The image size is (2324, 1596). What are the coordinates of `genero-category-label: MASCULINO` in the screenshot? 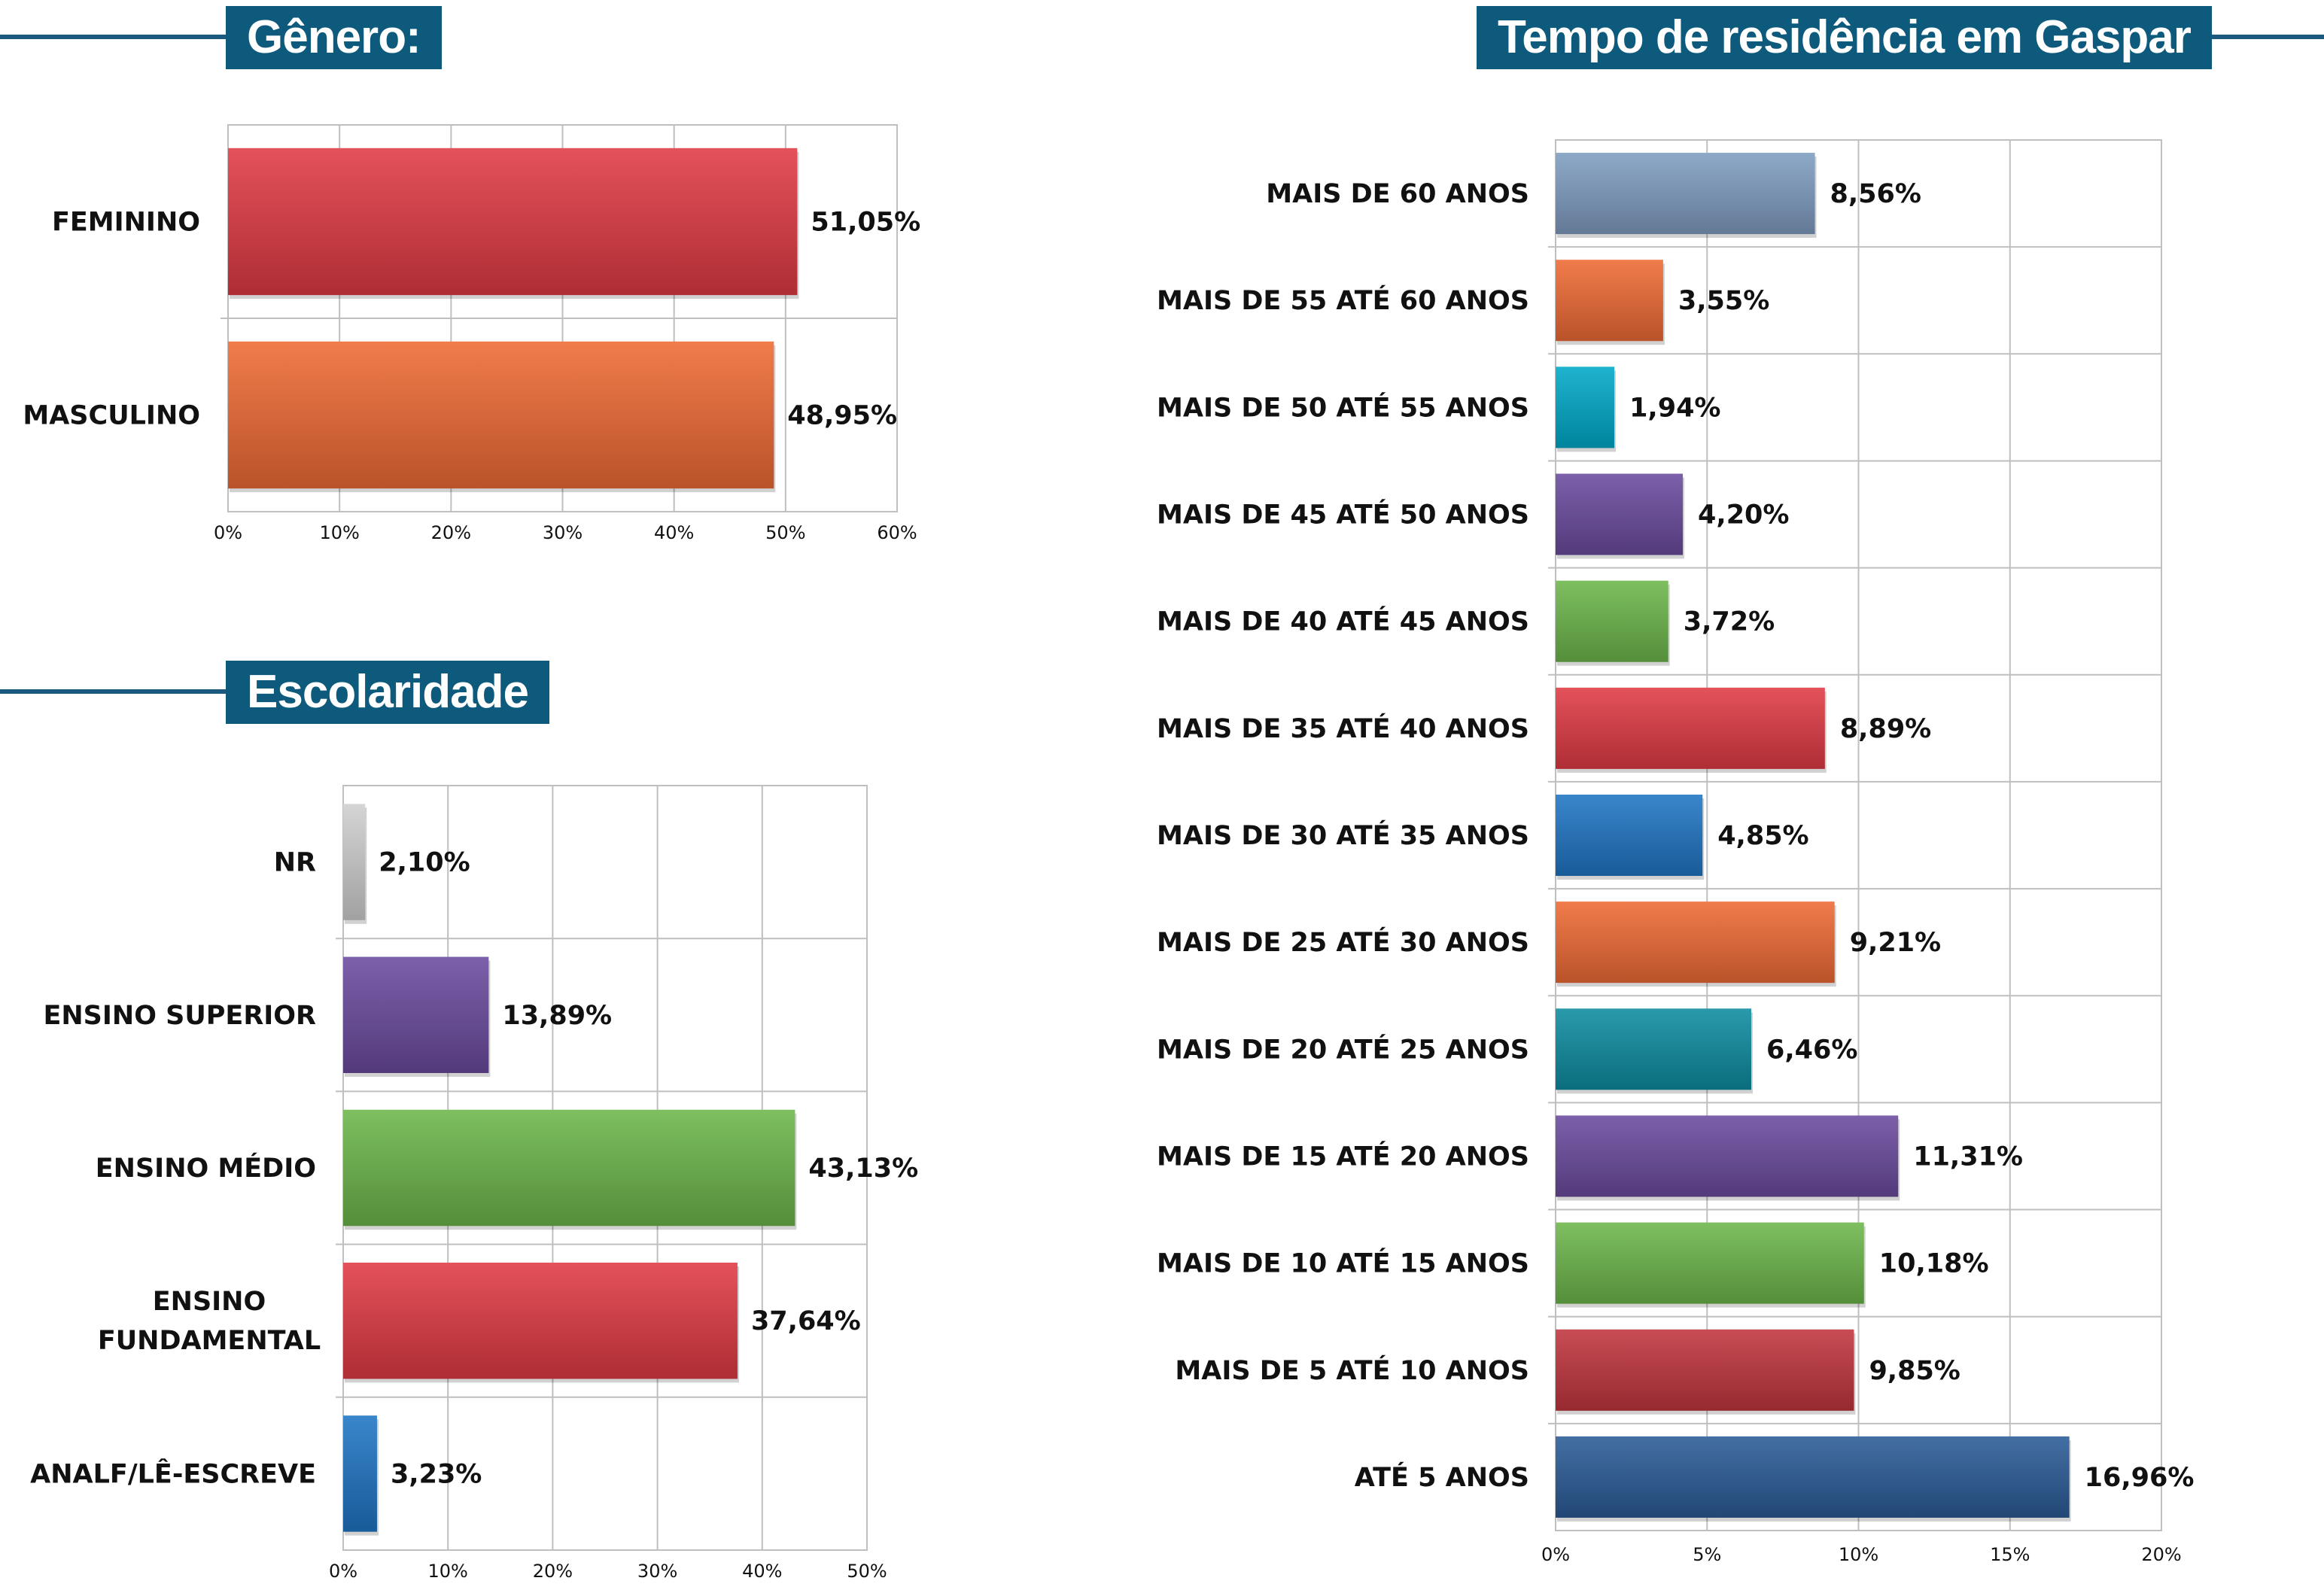 It's located at (111, 416).